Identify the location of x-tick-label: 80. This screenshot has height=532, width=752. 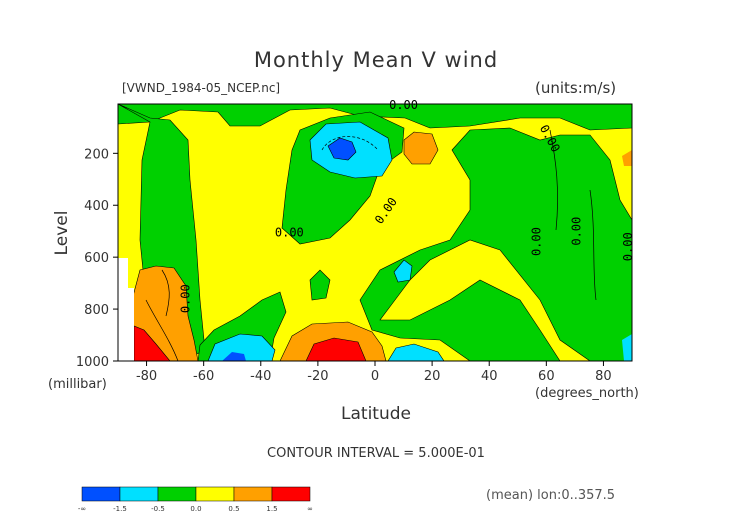
(603, 376).